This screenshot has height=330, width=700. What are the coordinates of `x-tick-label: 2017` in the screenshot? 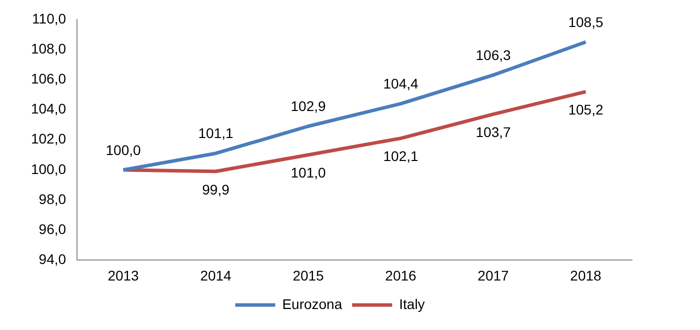 It's located at (494, 275).